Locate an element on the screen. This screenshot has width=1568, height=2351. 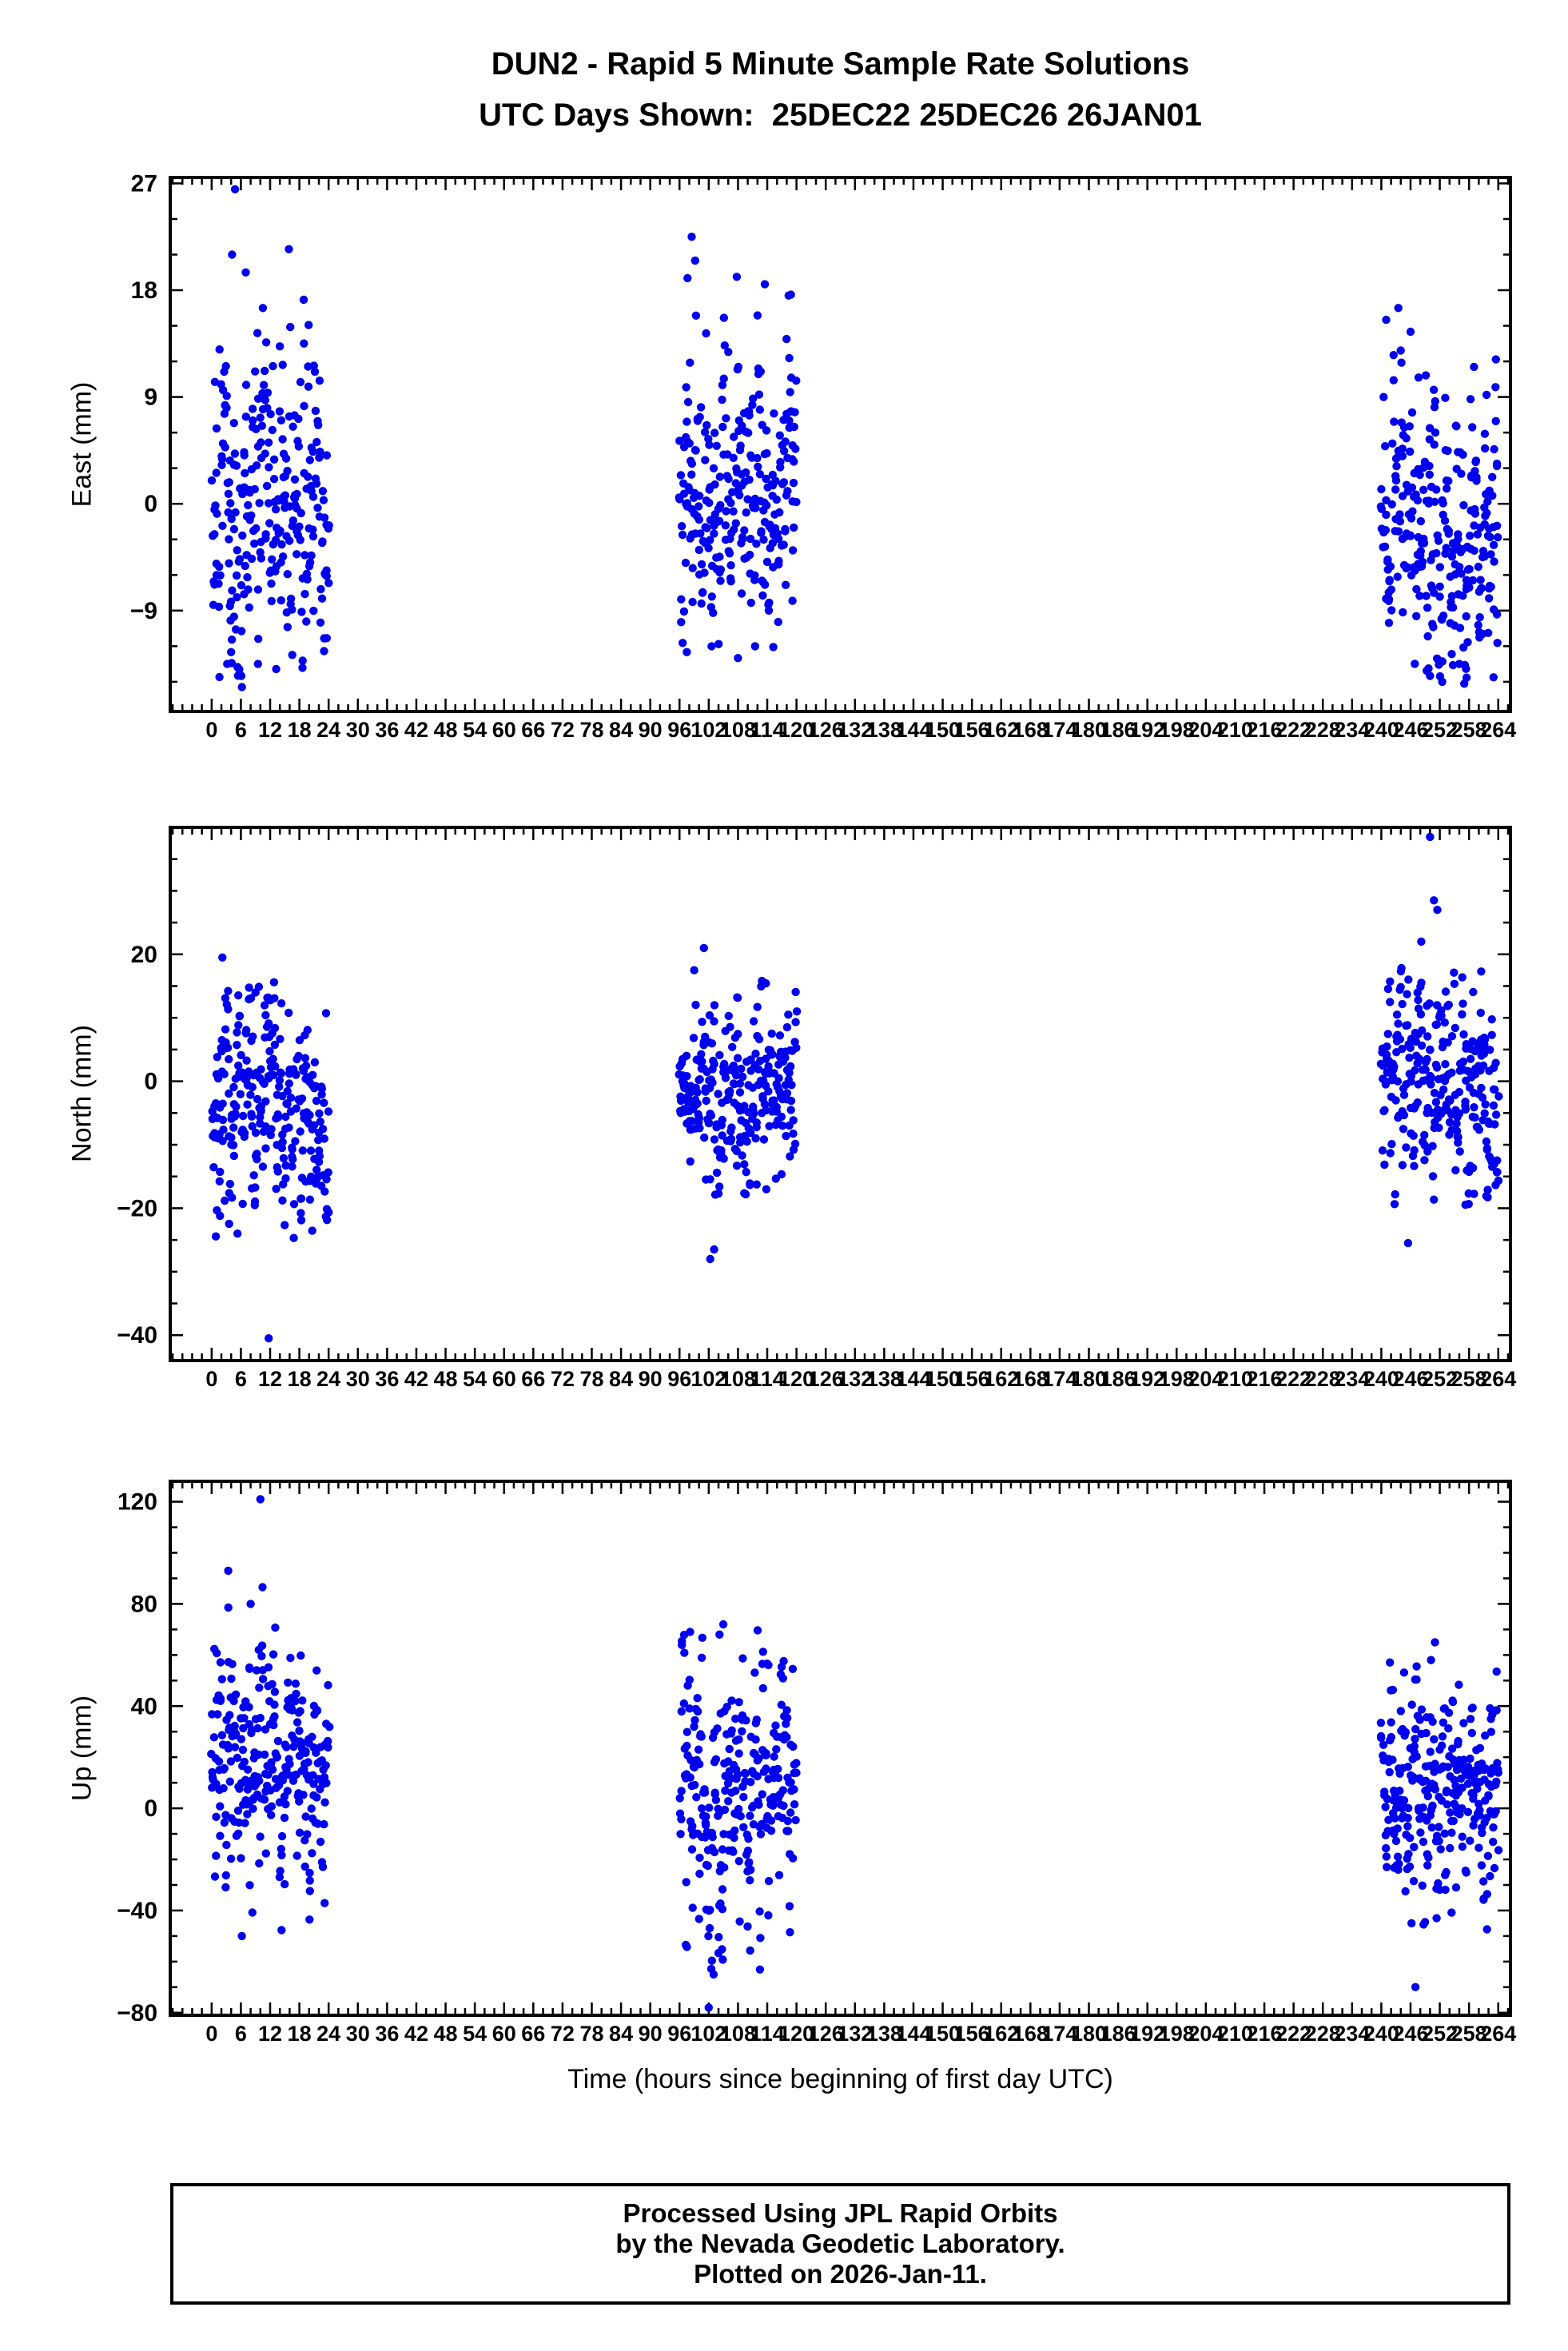
x-tick-label: 144 is located at coordinates (913, 1379).